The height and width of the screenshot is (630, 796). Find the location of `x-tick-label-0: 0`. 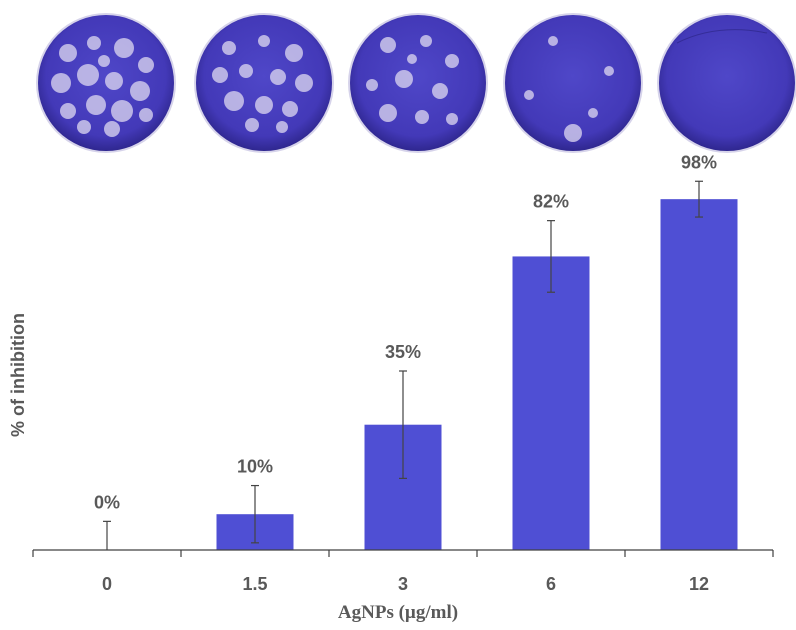

x-tick-label-0: 0 is located at coordinates (107, 584).